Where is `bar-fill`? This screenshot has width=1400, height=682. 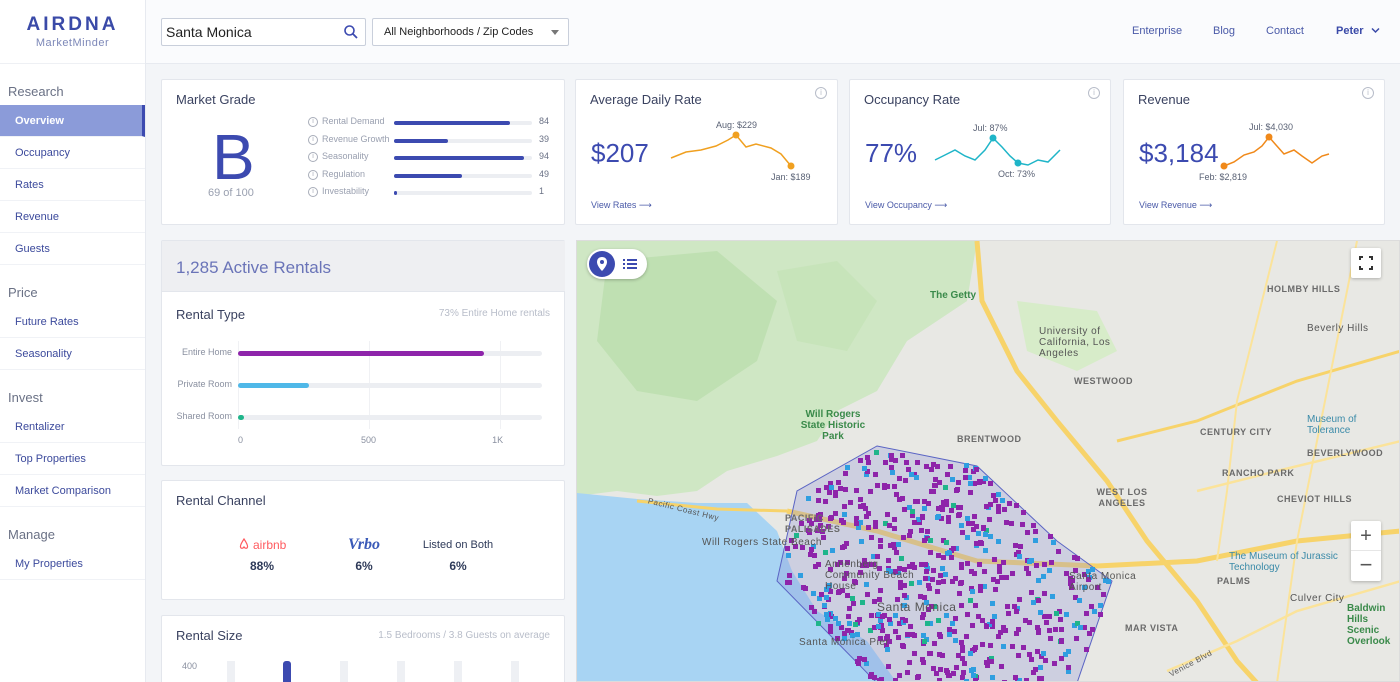 bar-fill is located at coordinates (361, 353).